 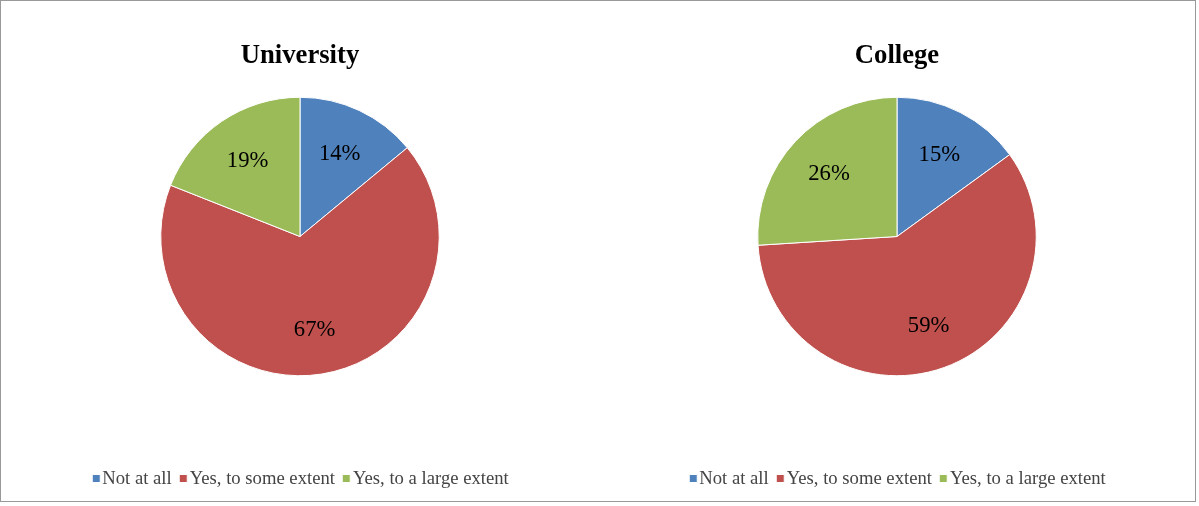 I want to click on chart-title: College, so click(x=897, y=53).